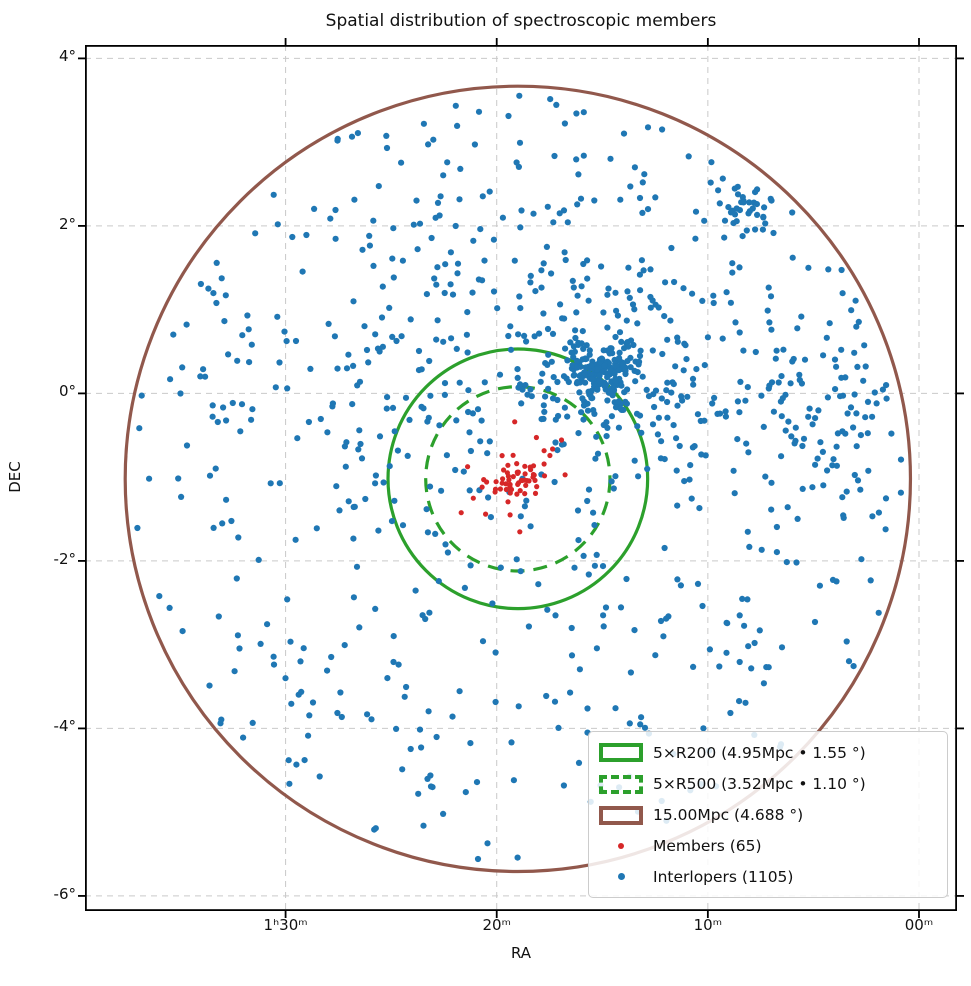  I want to click on legend-label-r200: 5×R200 (4.95Mpc • 1.55 °), so click(759, 752).